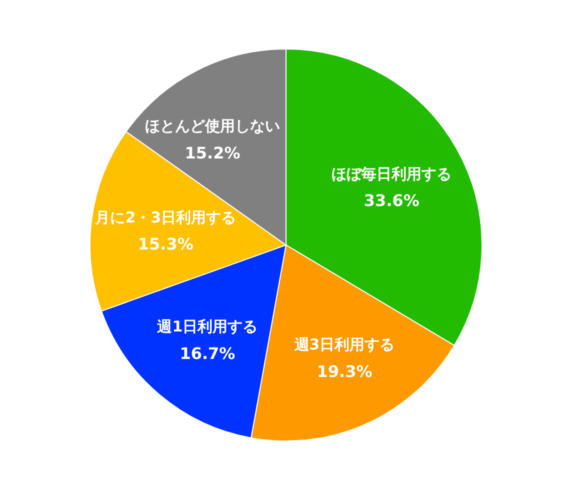  Describe the element at coordinates (165, 217) in the screenshot. I see `slice-label: 月に2・3日利用する` at that location.